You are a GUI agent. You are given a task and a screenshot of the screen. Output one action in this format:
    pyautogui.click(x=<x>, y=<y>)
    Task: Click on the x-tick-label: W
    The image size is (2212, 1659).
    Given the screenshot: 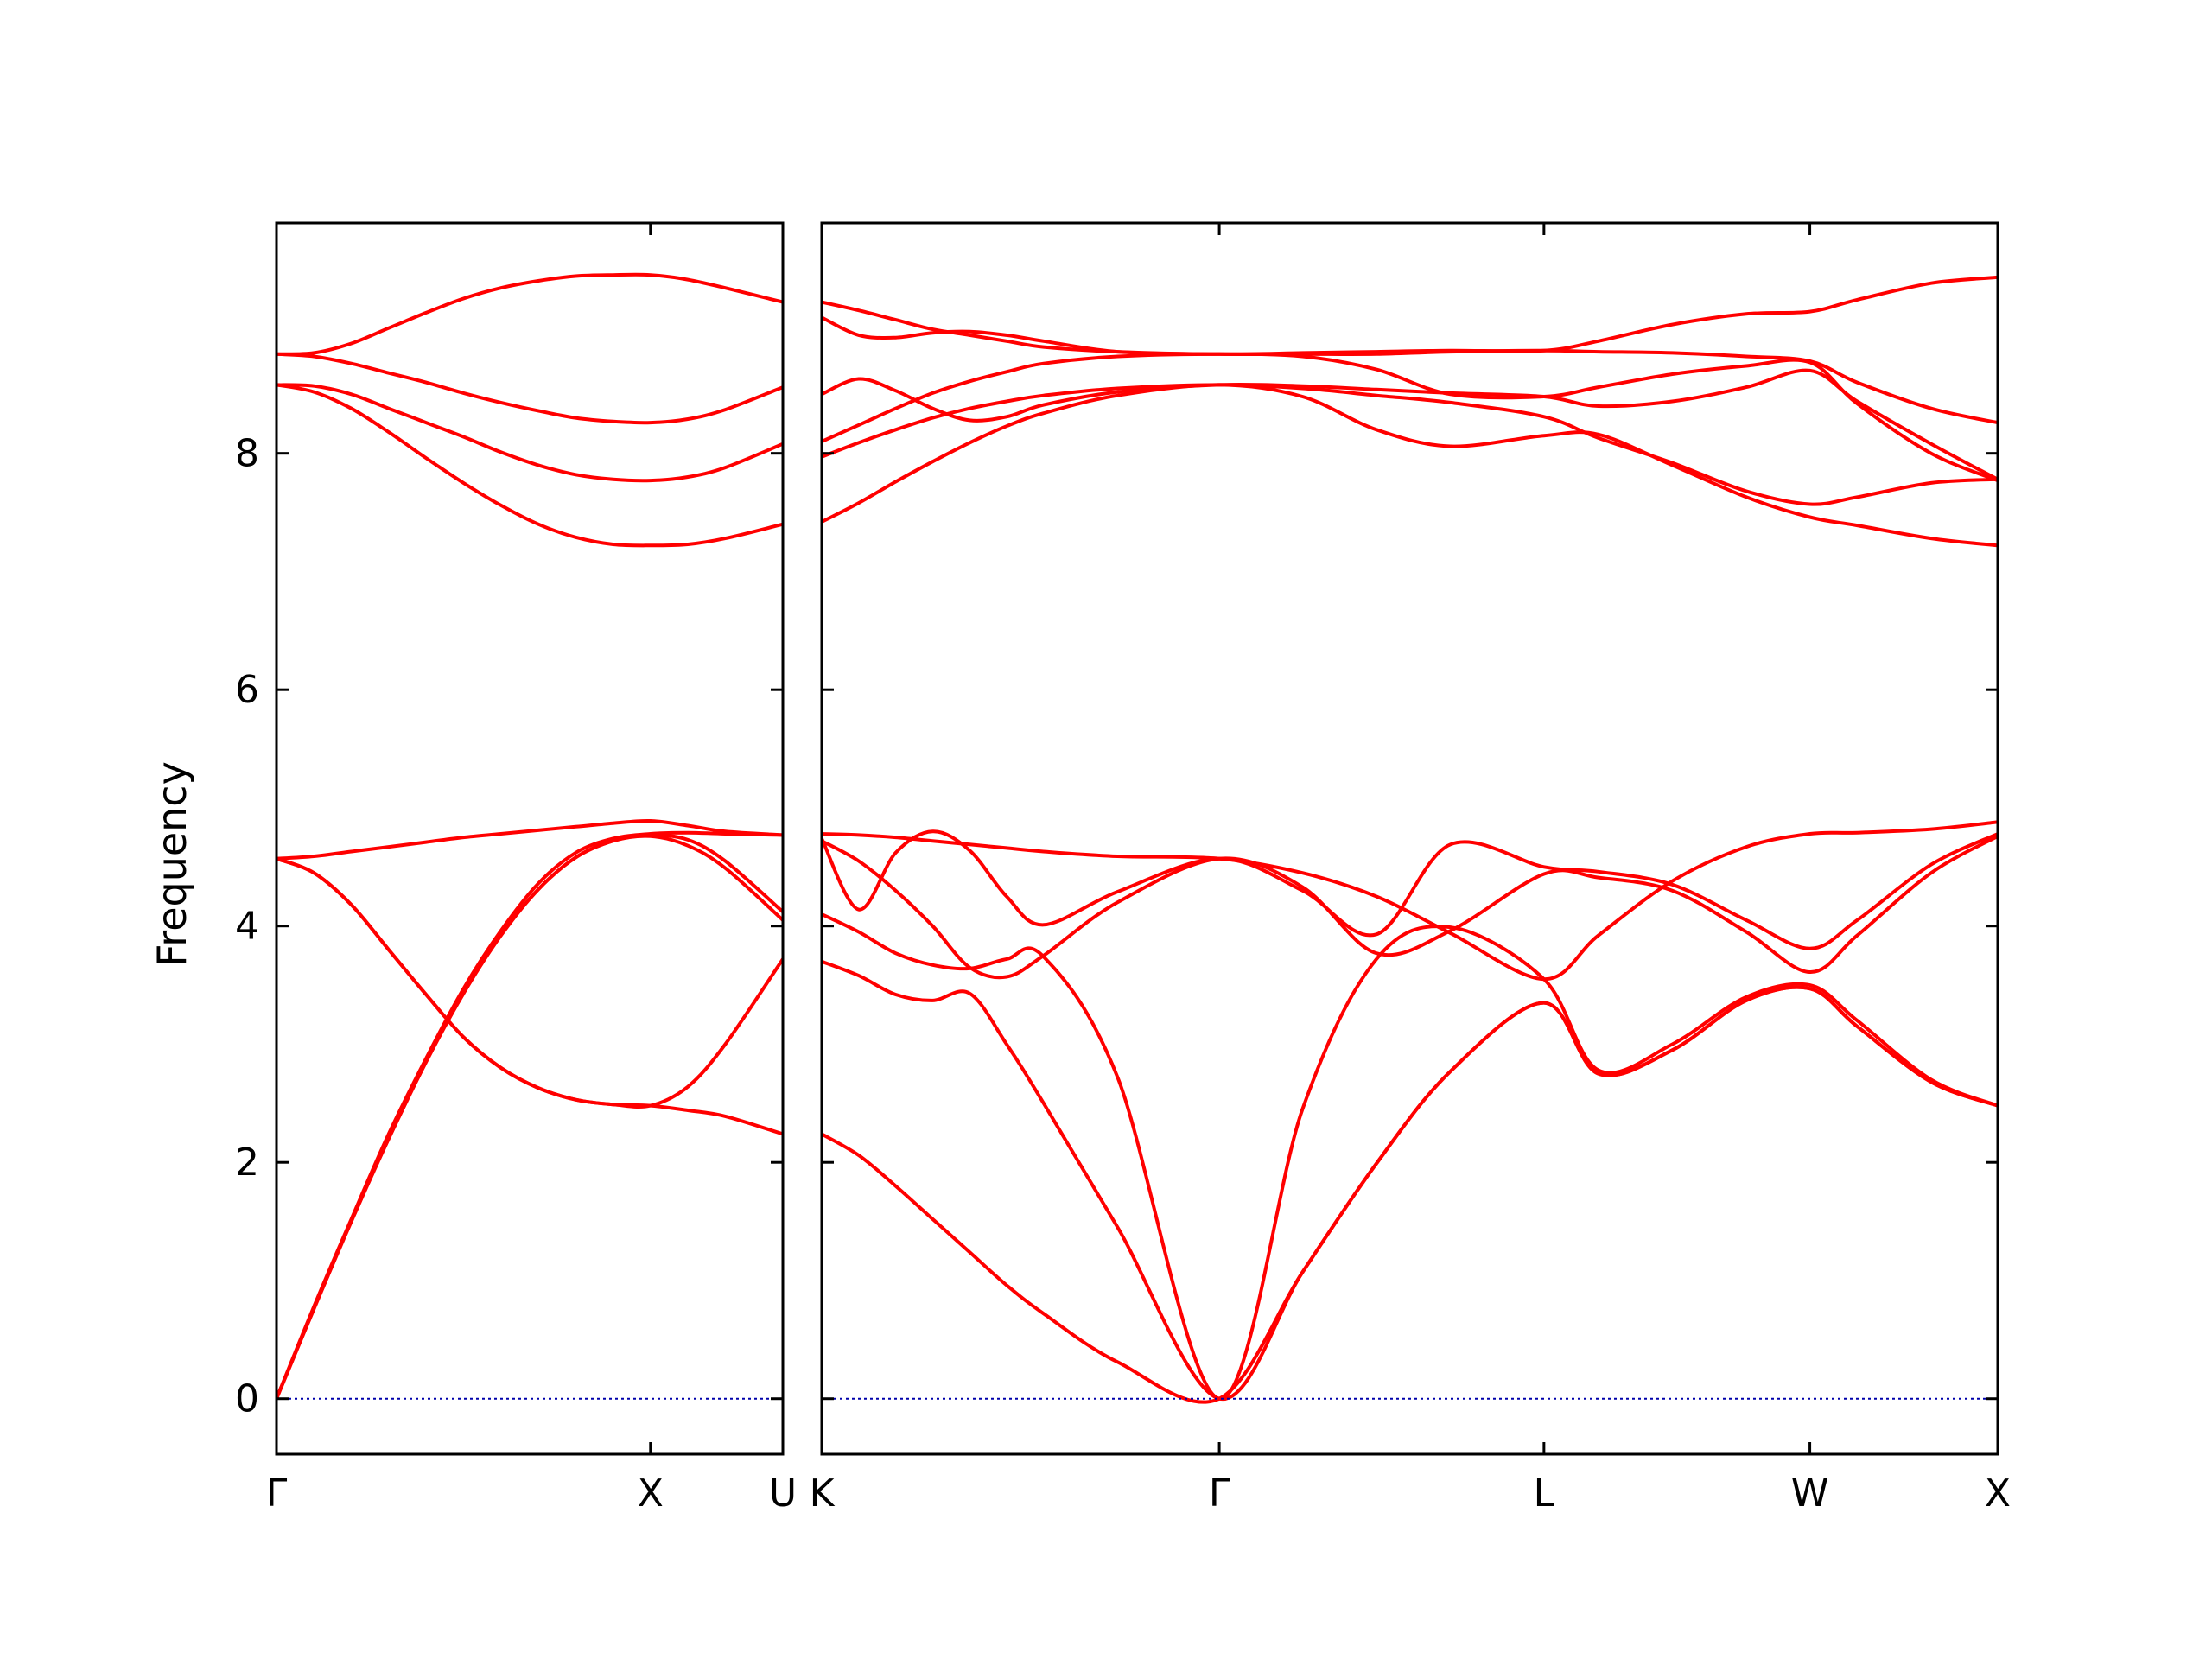 What is the action you would take?
    pyautogui.click(x=1810, y=1493)
    